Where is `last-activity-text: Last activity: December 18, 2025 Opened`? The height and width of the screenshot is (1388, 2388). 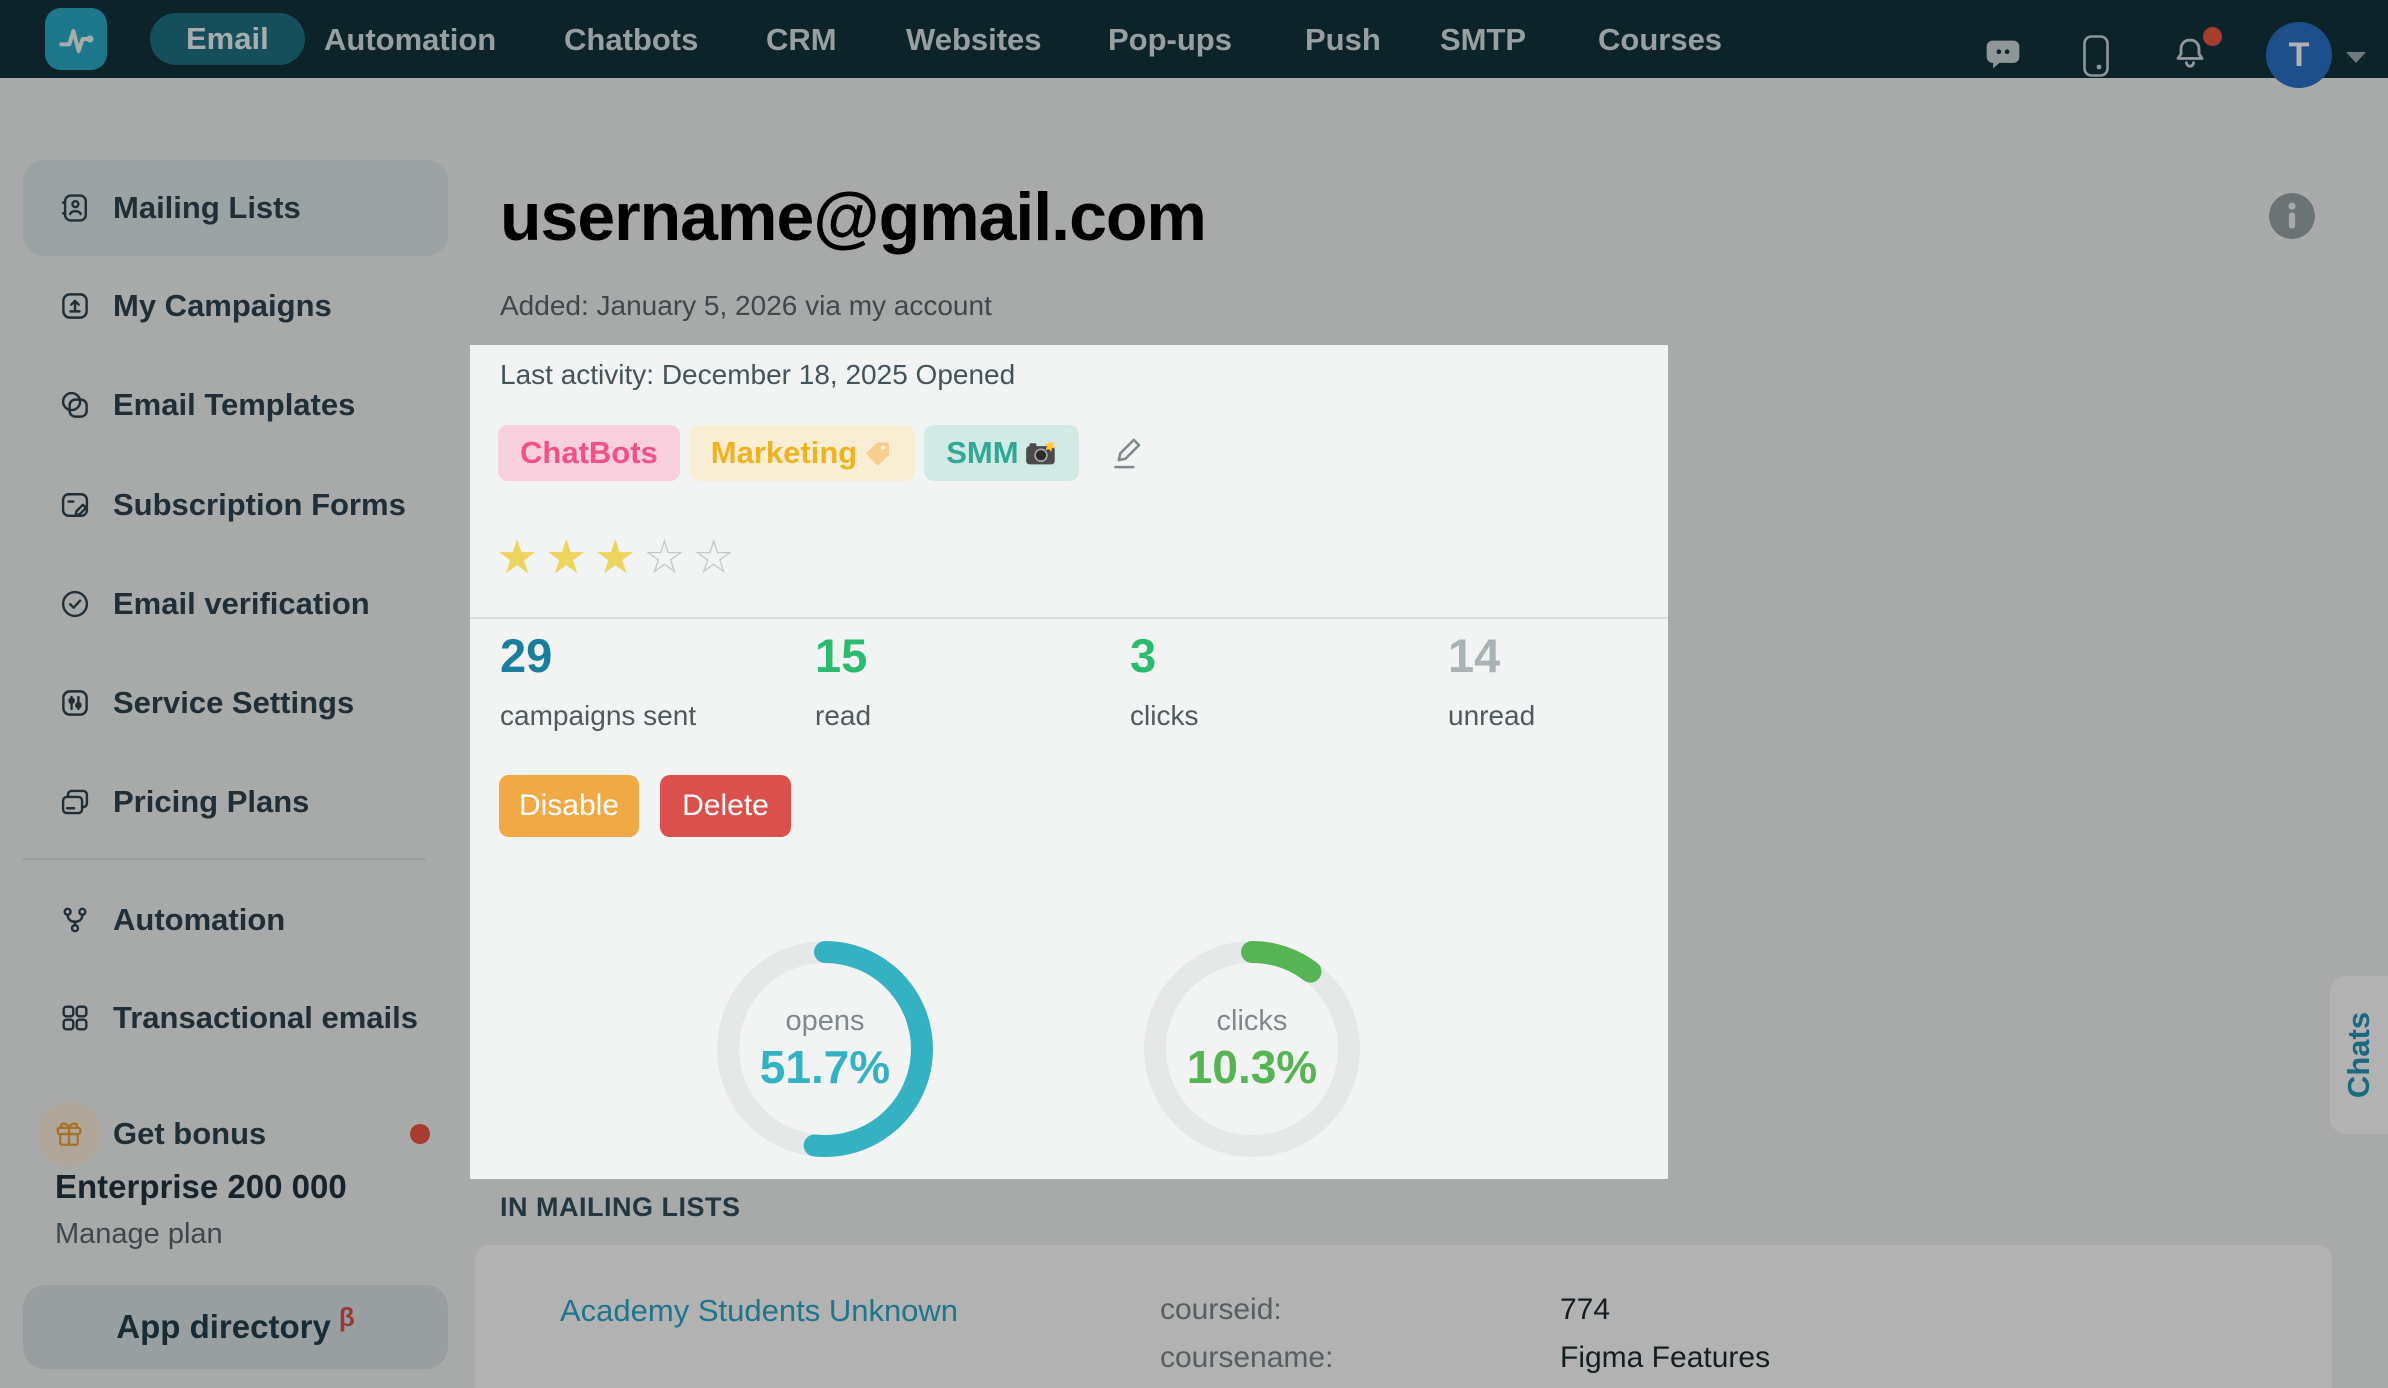 last-activity-text: Last activity: December 18, 2025 Opened is located at coordinates (758, 374).